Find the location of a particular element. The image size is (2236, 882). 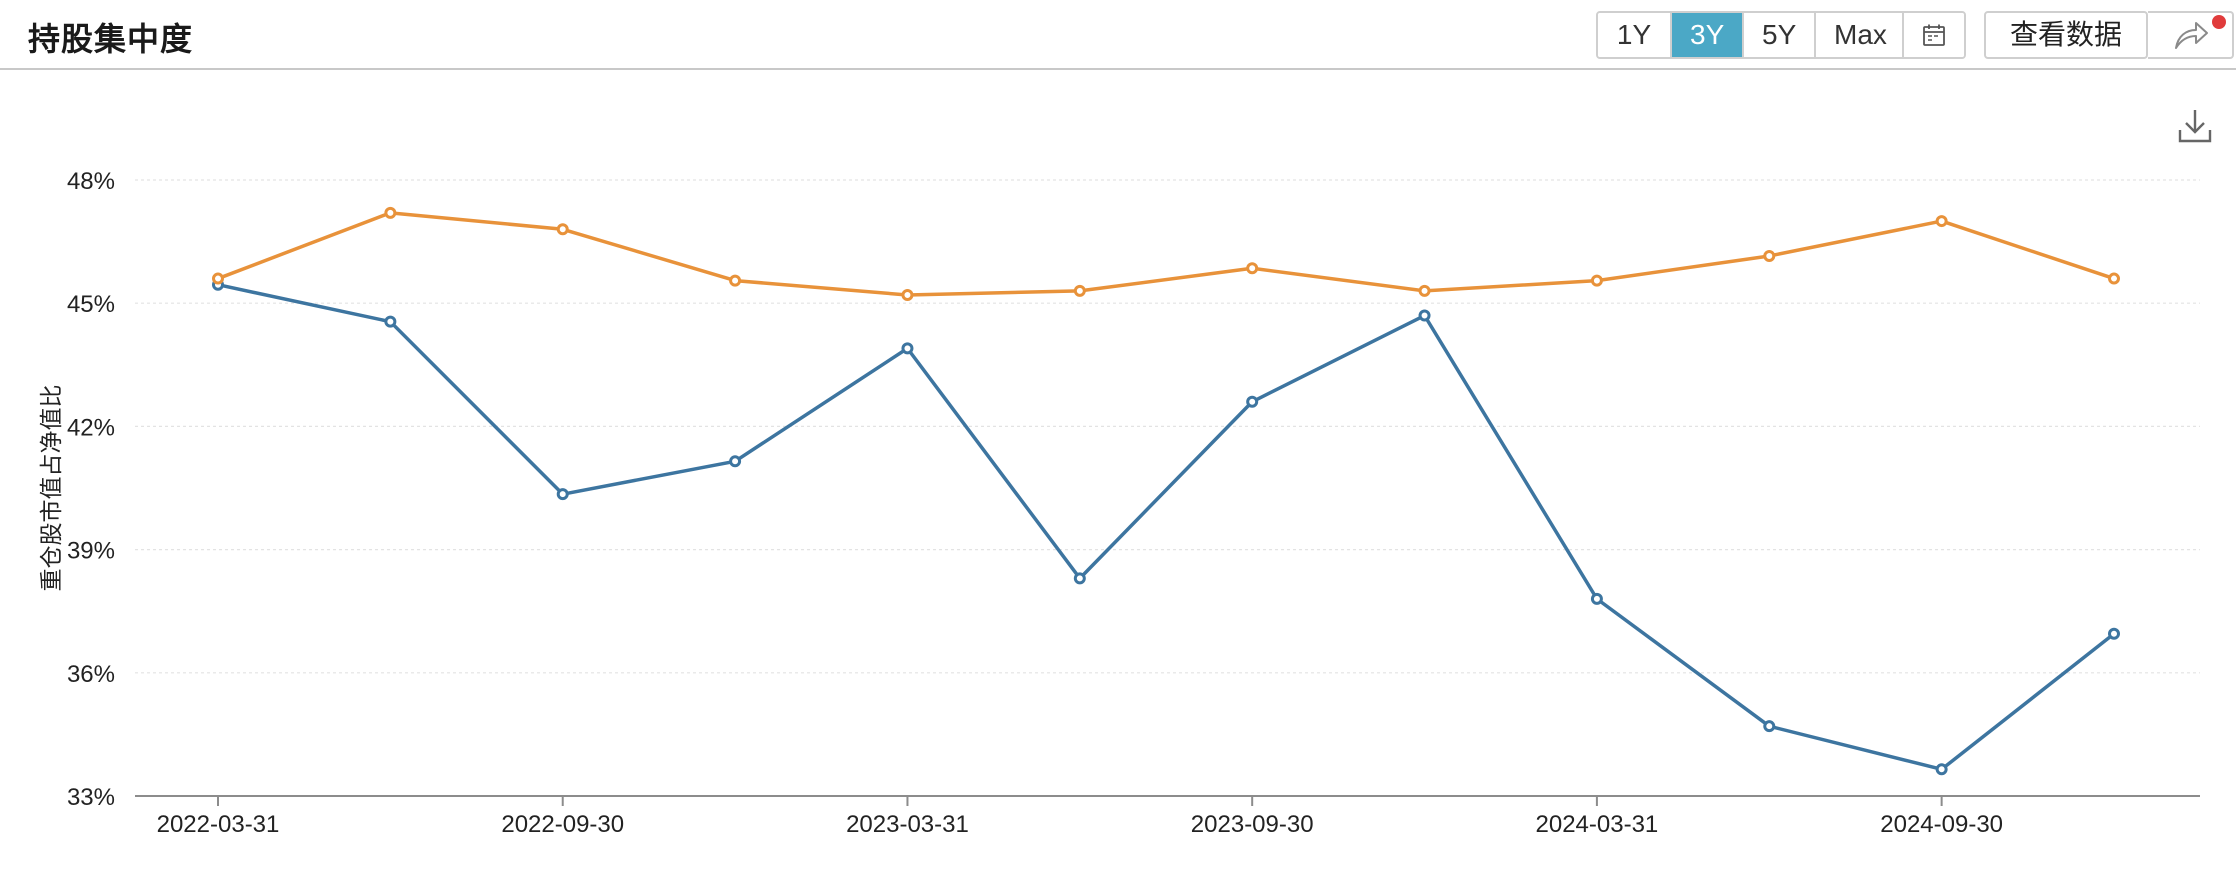

x-tick-label: 2024-03-31 is located at coordinates (1597, 824).